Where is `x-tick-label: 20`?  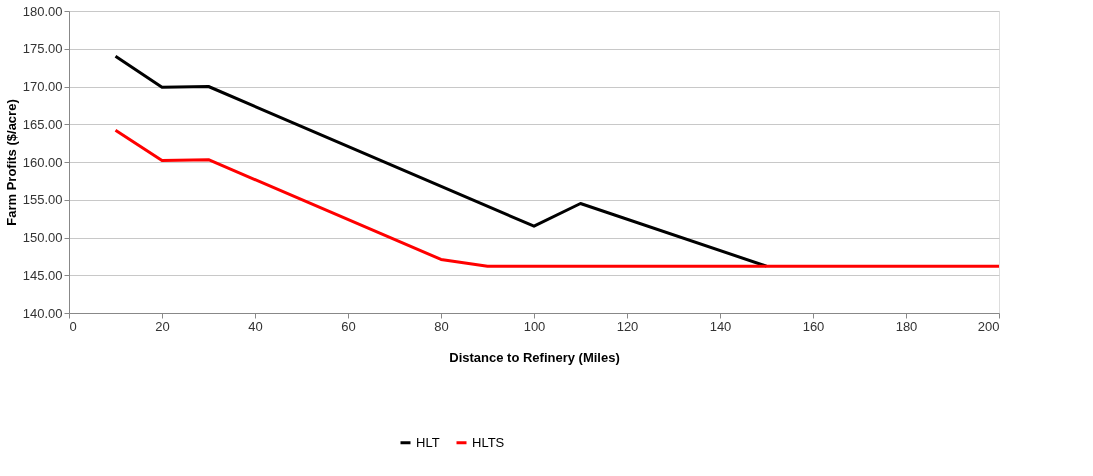
x-tick-label: 20 is located at coordinates (162, 326).